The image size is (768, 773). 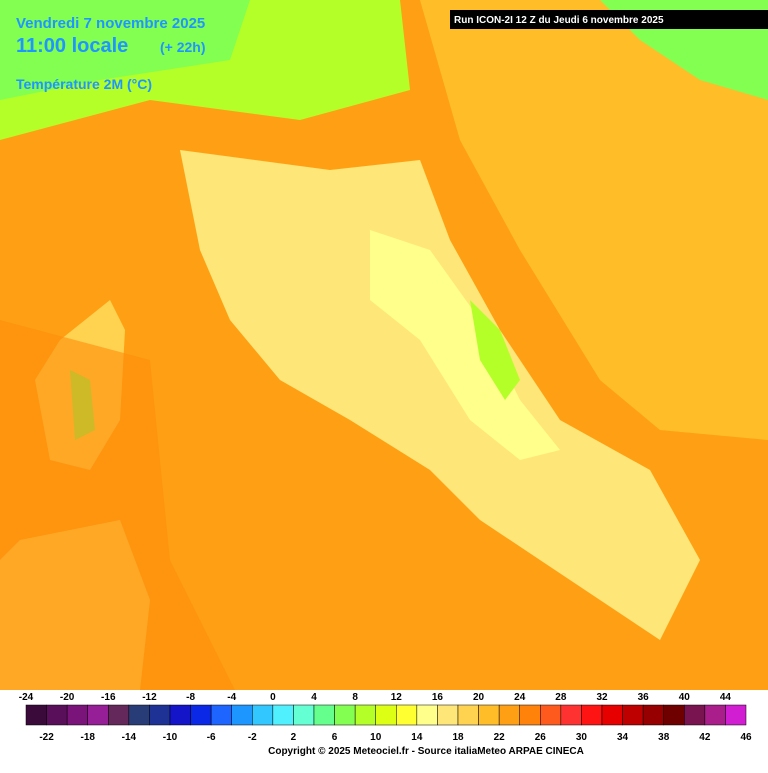 What do you see at coordinates (726, 697) in the screenshot?
I see `legend-label: 44` at bounding box center [726, 697].